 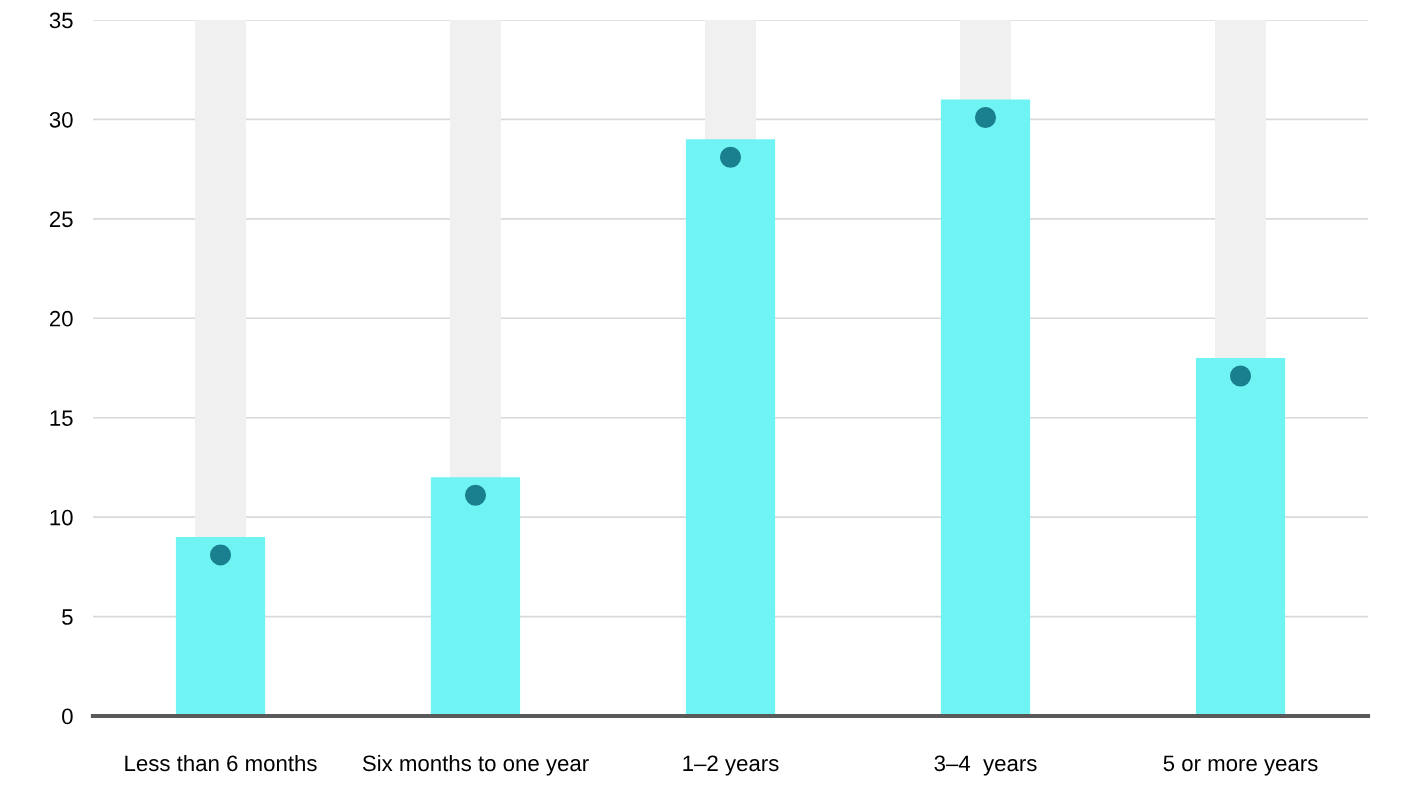 What do you see at coordinates (61, 119) in the screenshot?
I see `y-tick-label: 30` at bounding box center [61, 119].